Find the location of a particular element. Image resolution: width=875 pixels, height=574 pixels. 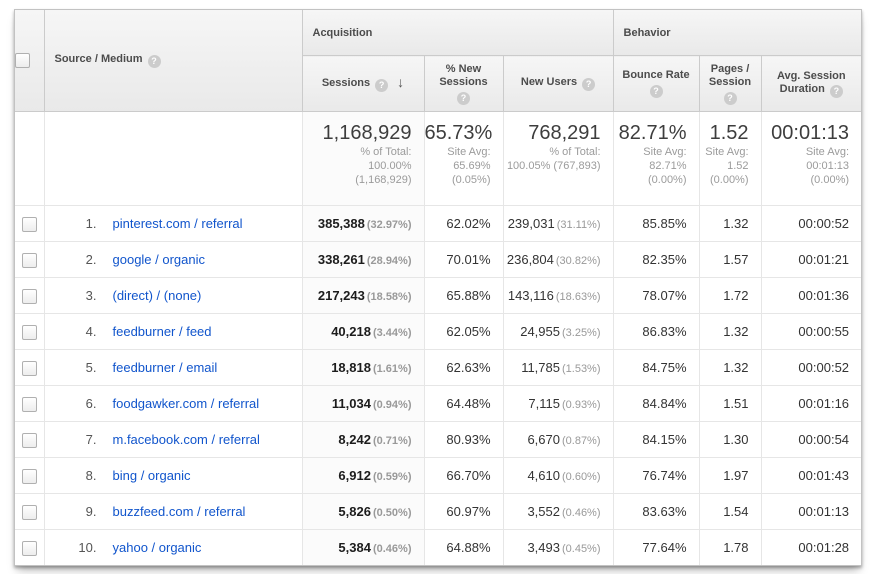

sessions-percent: (0.94%) is located at coordinates (392, 405).